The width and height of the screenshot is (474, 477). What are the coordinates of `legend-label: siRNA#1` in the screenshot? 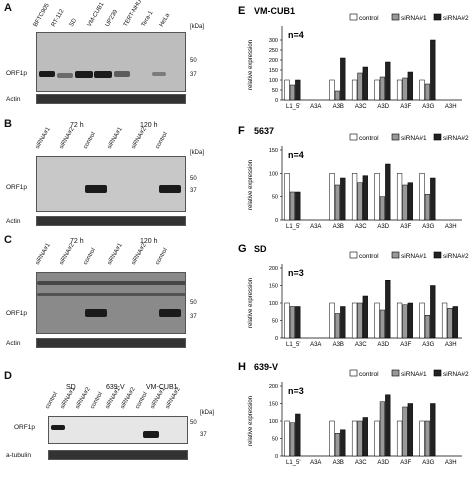 It's located at (414, 374).